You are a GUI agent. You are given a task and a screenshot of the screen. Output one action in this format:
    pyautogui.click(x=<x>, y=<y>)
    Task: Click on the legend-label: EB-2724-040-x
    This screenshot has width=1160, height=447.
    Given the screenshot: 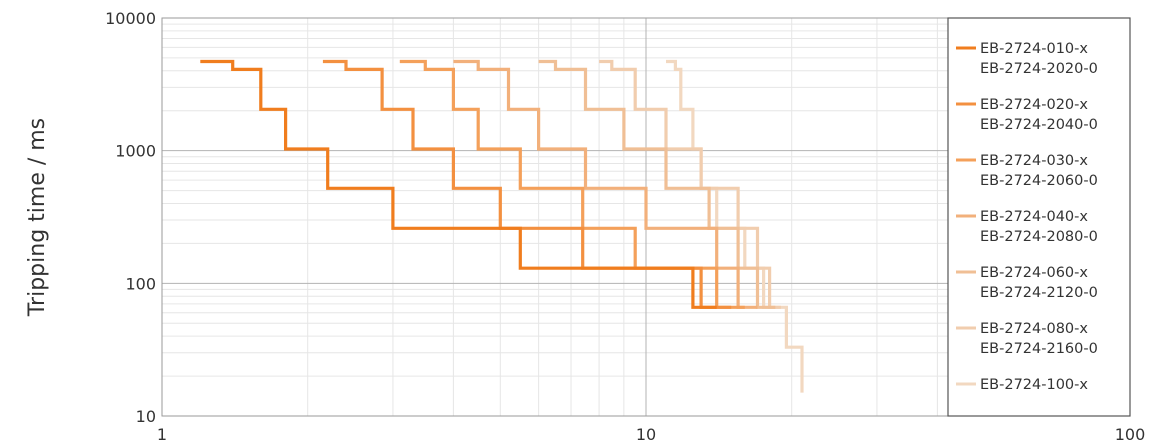 What is the action you would take?
    pyautogui.click(x=1034, y=217)
    